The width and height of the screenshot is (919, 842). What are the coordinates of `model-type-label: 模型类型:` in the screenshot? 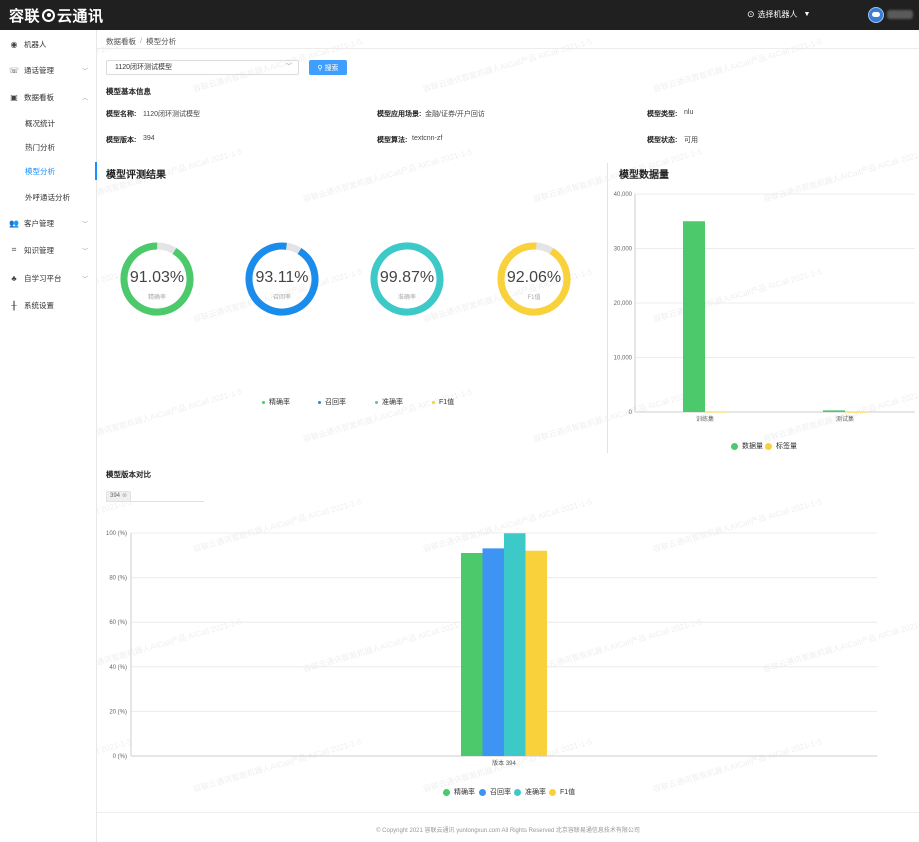 It's located at (662, 114).